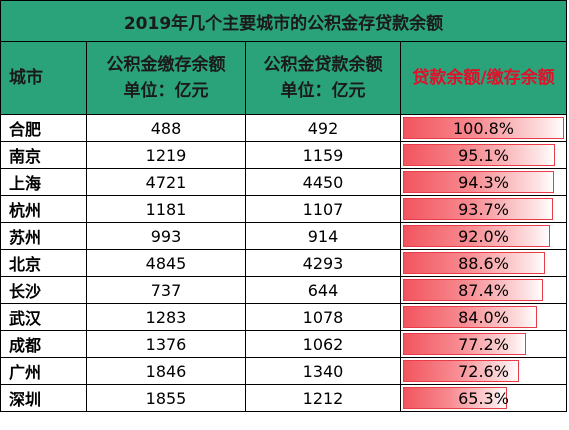 Image resolution: width=569 pixels, height=430 pixels. I want to click on ratio-value: 100.8%, so click(484, 128).